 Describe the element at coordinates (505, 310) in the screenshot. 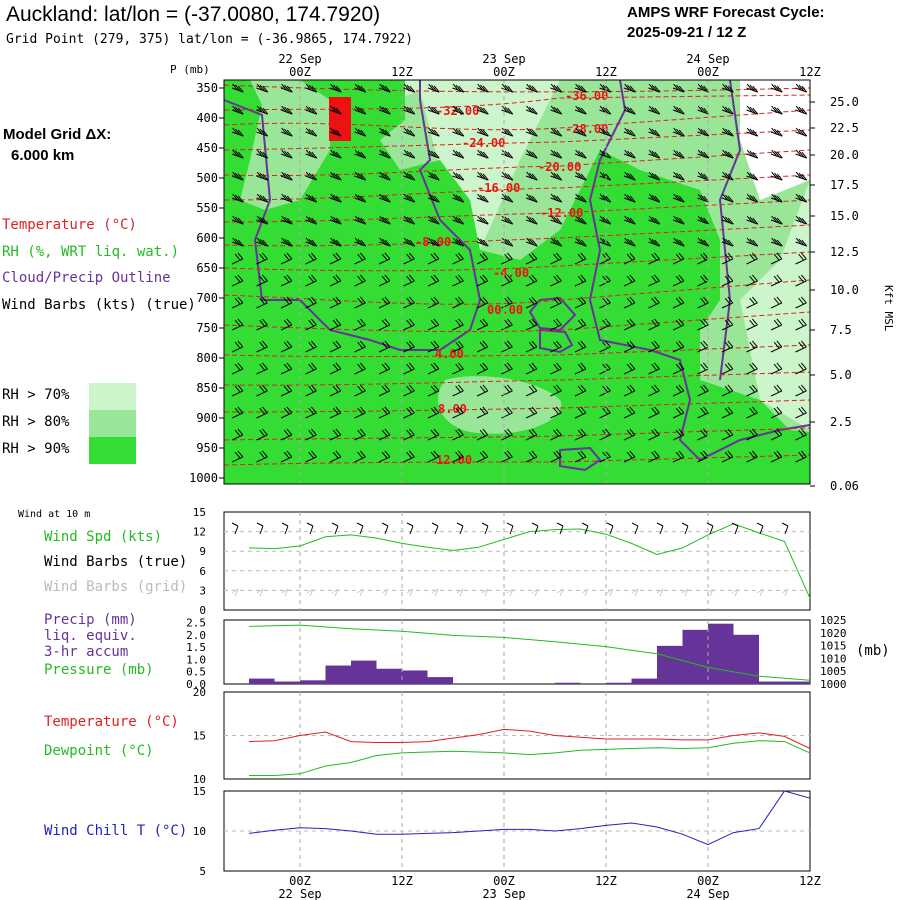

I see `isotherm-label: 00.00` at that location.